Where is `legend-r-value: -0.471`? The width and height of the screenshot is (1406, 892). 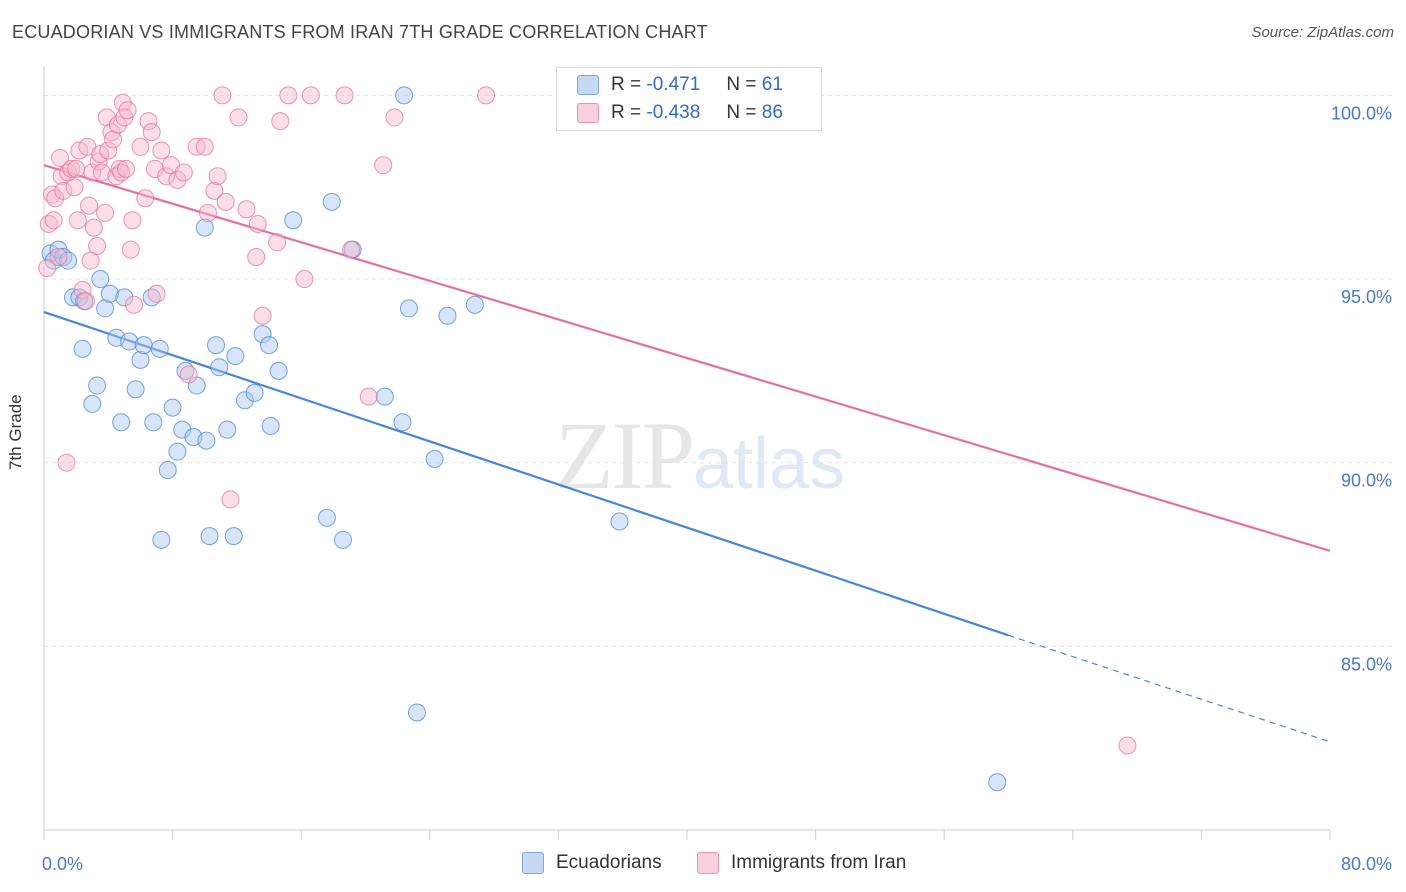
legend-r-value: -0.471 is located at coordinates (673, 84).